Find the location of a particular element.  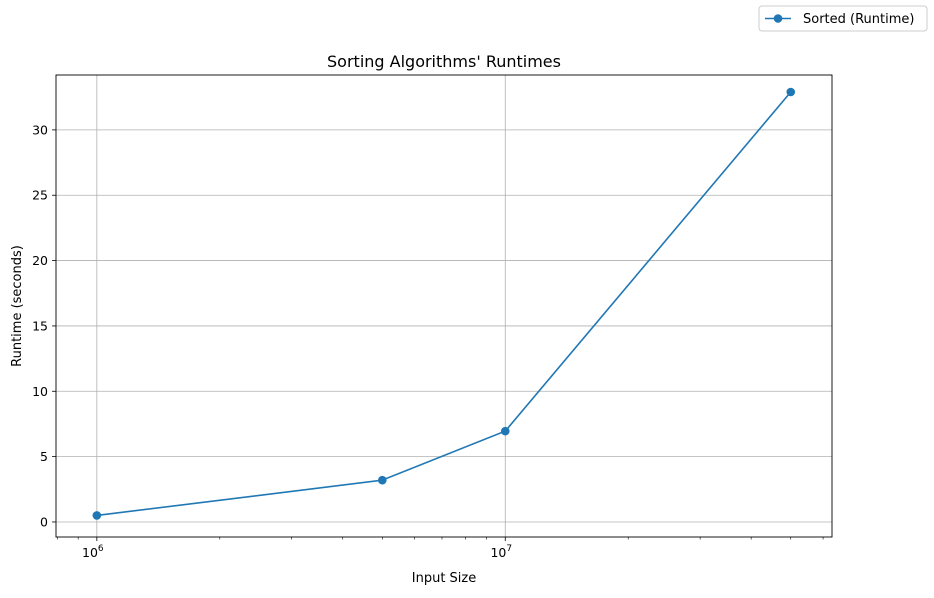

legend-box is located at coordinates (843, 18).